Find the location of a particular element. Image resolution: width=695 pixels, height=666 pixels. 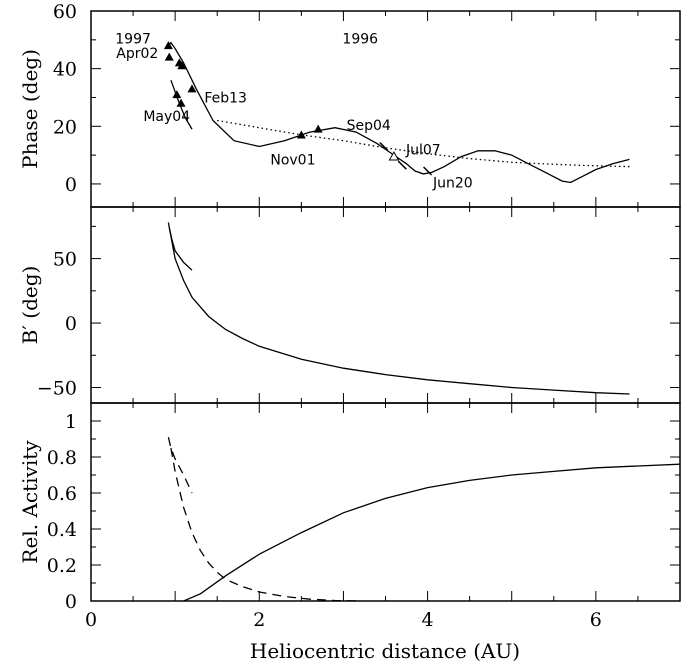

y-tick-label: 0.2 is located at coordinates (62, 566).